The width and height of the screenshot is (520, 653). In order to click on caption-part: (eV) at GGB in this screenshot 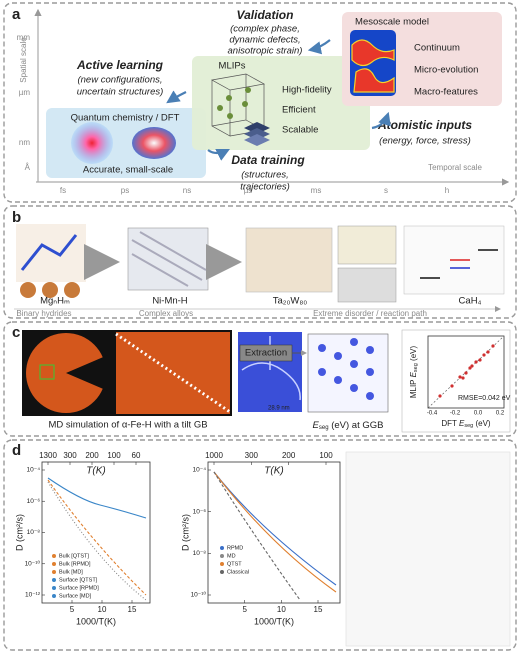, I will do `click(356, 425)`.